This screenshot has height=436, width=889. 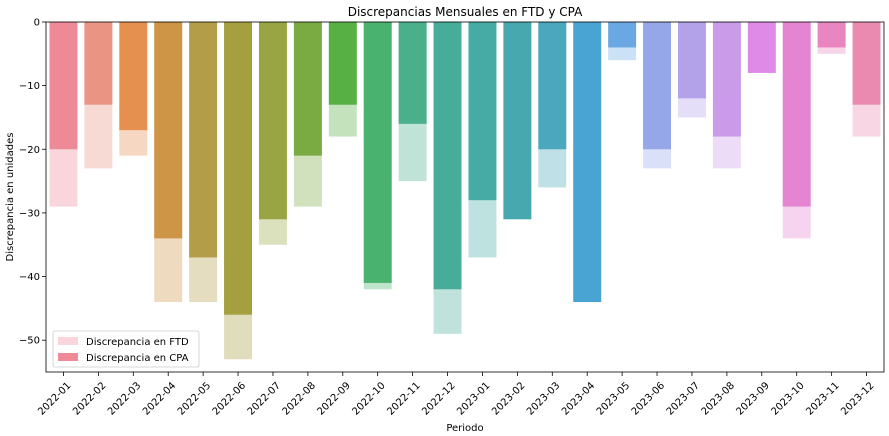 I want to click on x-tick-label: 2022-11, so click(x=403, y=398).